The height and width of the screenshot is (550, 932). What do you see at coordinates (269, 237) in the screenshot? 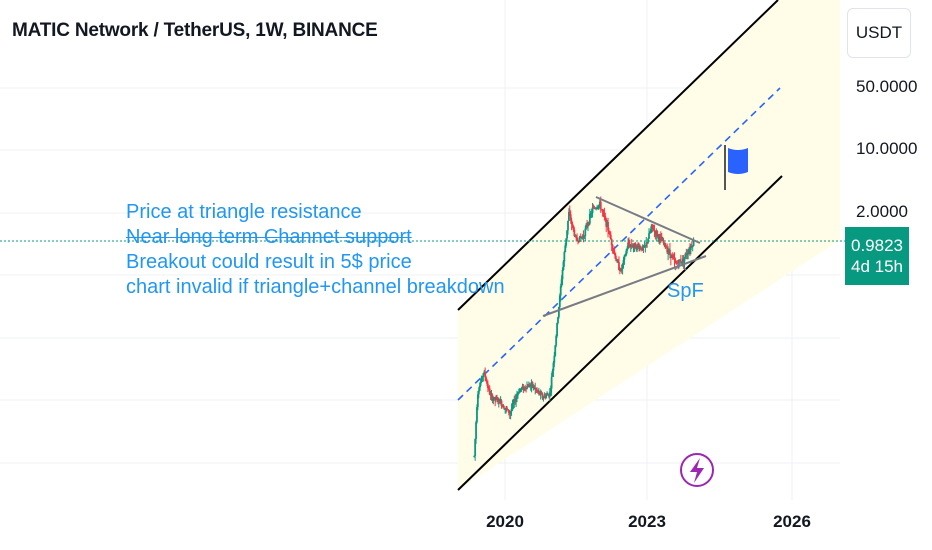
I see `note-line: Near long term Channet support` at bounding box center [269, 237].